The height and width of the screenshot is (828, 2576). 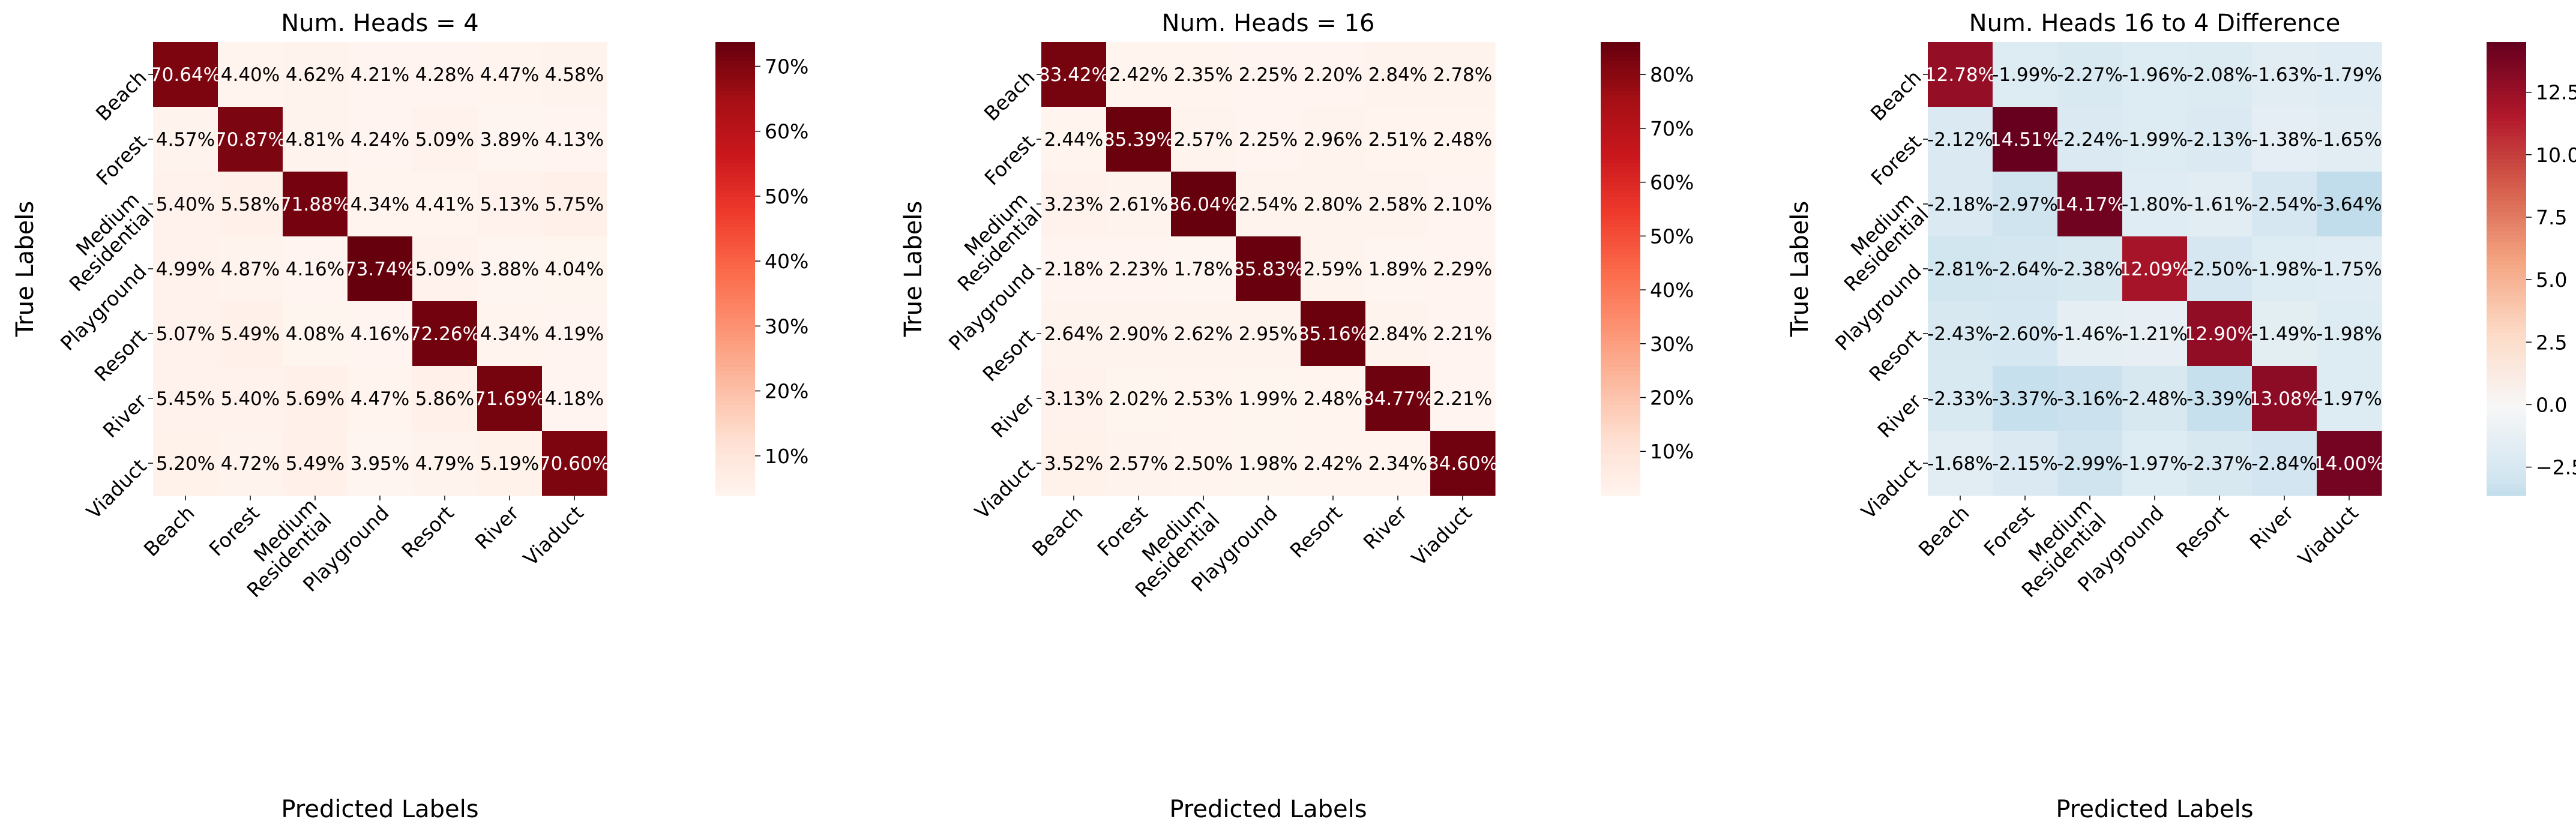 What do you see at coordinates (2090, 464) in the screenshot?
I see `cell-value-label: -2.99%` at bounding box center [2090, 464].